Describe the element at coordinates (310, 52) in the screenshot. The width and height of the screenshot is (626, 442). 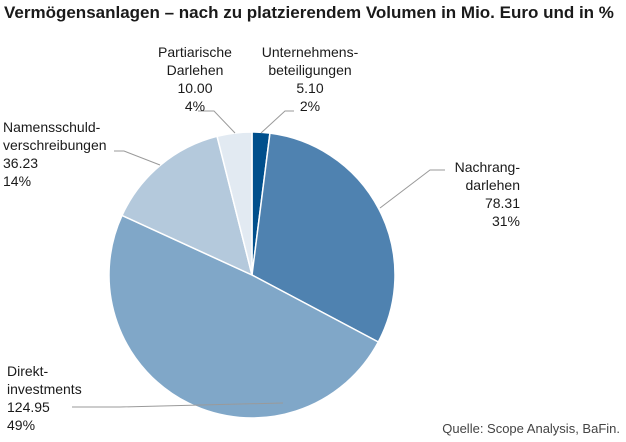
I see `label-name: Unternehmens-` at that location.